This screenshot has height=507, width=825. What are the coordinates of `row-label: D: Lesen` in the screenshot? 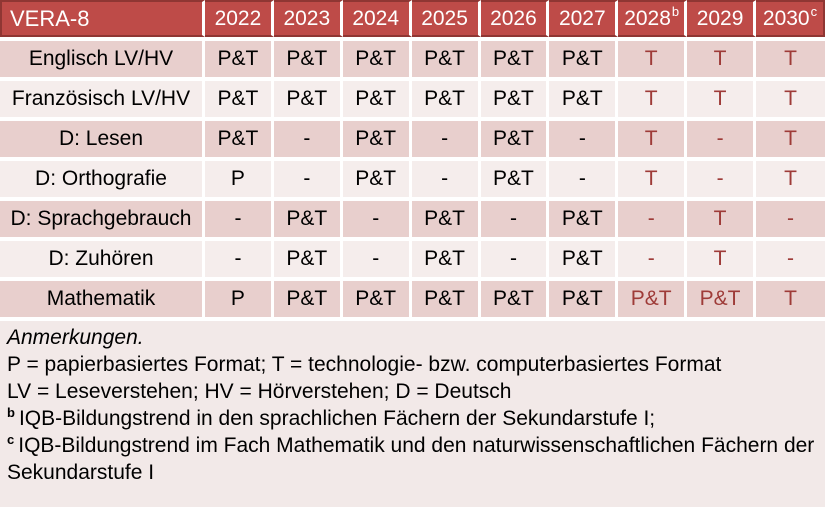 It's located at (102, 141).